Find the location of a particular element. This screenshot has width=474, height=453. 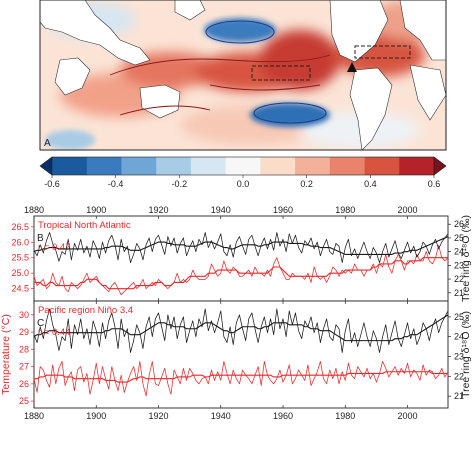

colorbar-tick-label: 0.0 is located at coordinates (243, 184).